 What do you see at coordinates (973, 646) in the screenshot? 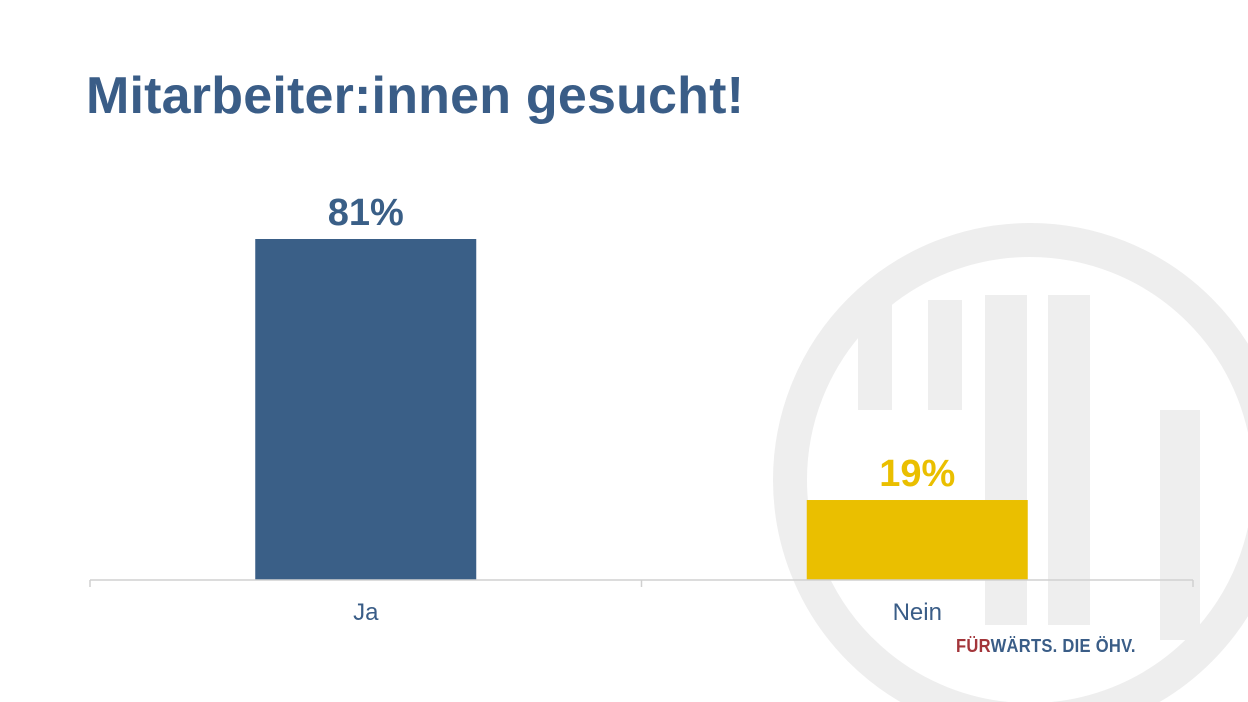
I see `brand-tagline-prefix: FÜR` at bounding box center [973, 646].